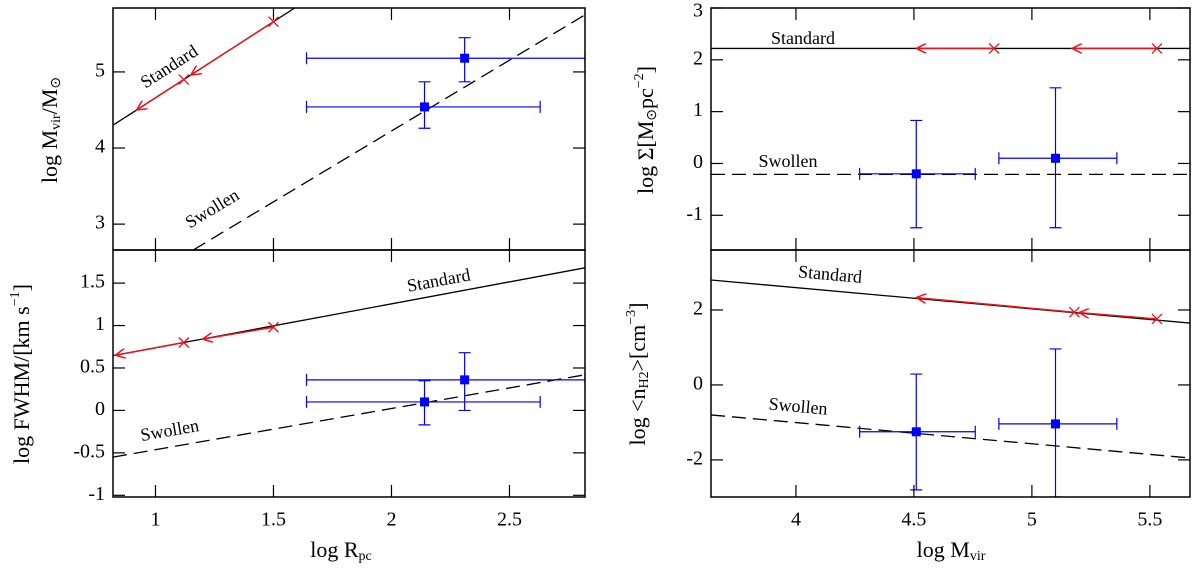 This screenshot has height=573, width=1200. Describe the element at coordinates (50, 130) in the screenshot. I see `y-axis-label: log Mvir/M⊙` at that location.